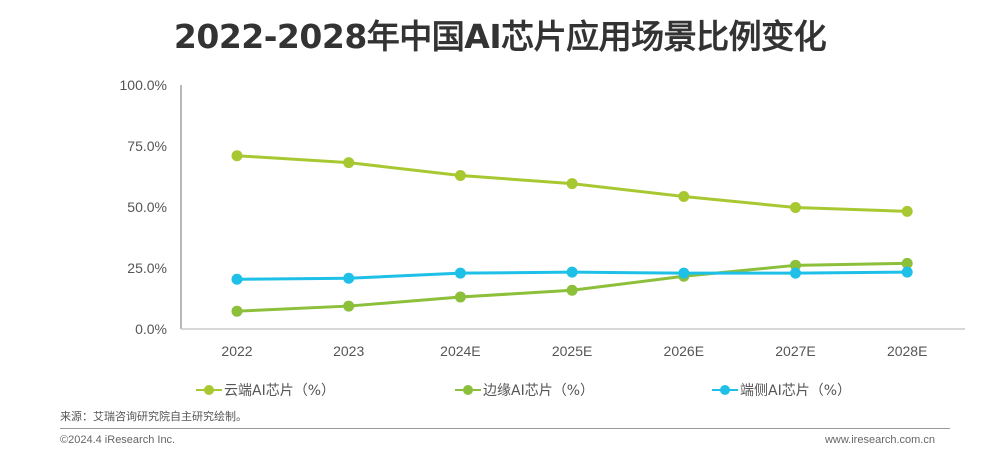 The height and width of the screenshot is (458, 1000). What do you see at coordinates (879, 440) in the screenshot?
I see `website: www.iresearch.com.cn` at bounding box center [879, 440].